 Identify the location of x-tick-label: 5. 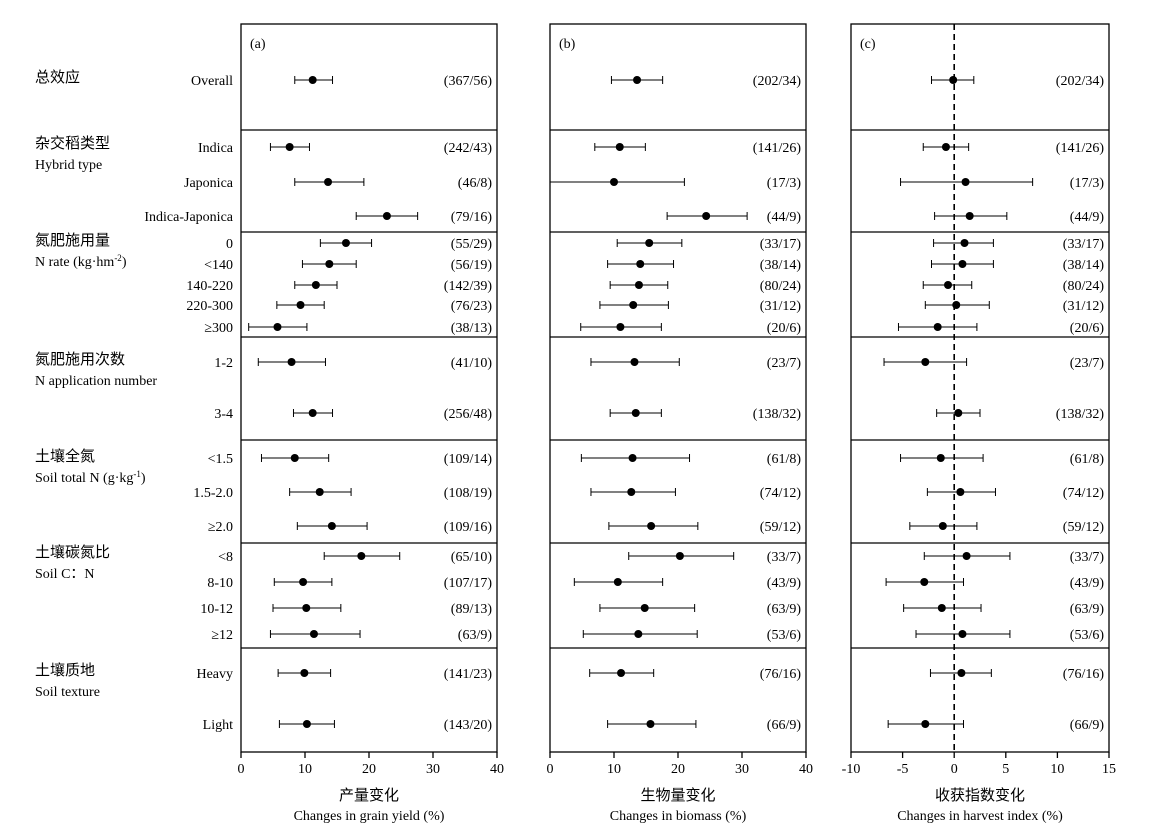
(1005, 769).